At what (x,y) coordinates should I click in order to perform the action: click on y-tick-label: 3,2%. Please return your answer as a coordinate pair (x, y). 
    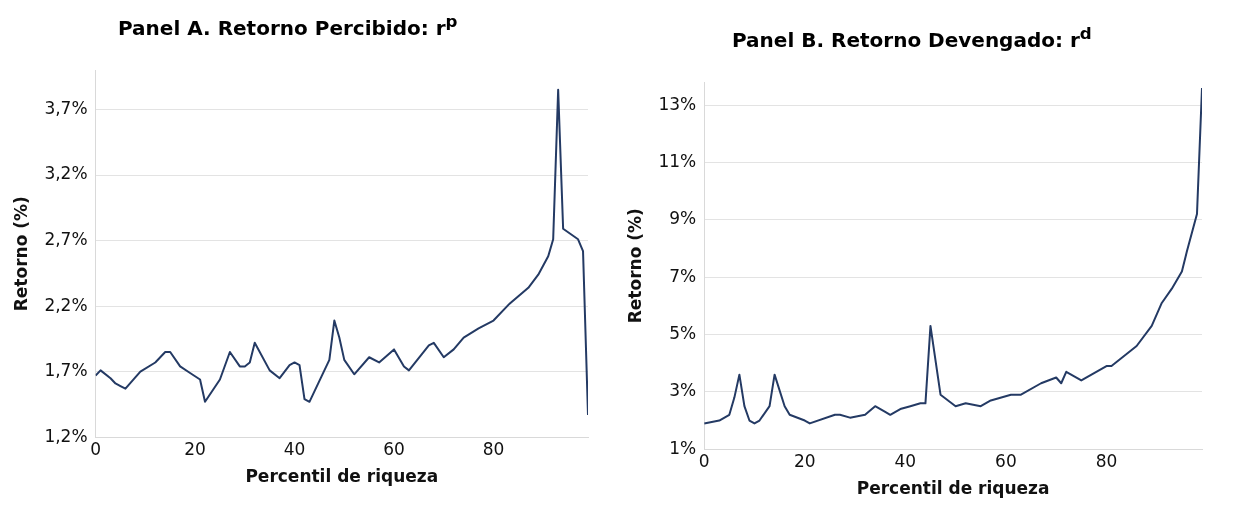
    Looking at the image, I should click on (66, 173).